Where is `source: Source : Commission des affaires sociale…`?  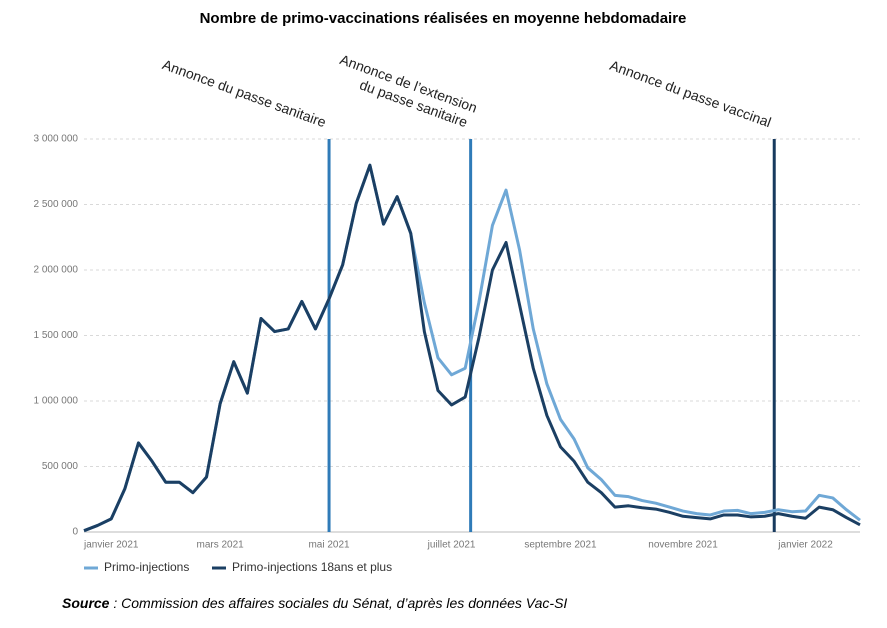
source: Source : Commission des affaires sociale… is located at coordinates (314, 603).